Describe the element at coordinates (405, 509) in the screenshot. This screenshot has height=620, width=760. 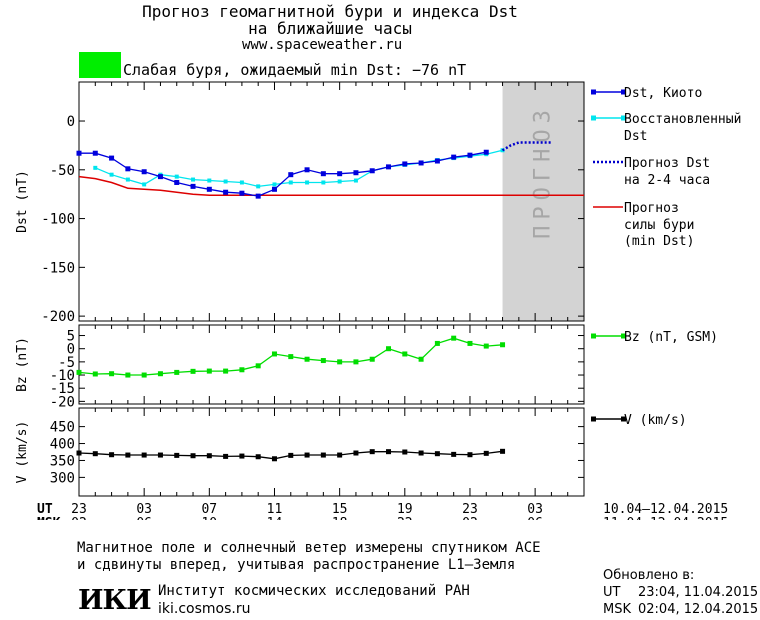
I see `ut-tick-label: 19` at that location.